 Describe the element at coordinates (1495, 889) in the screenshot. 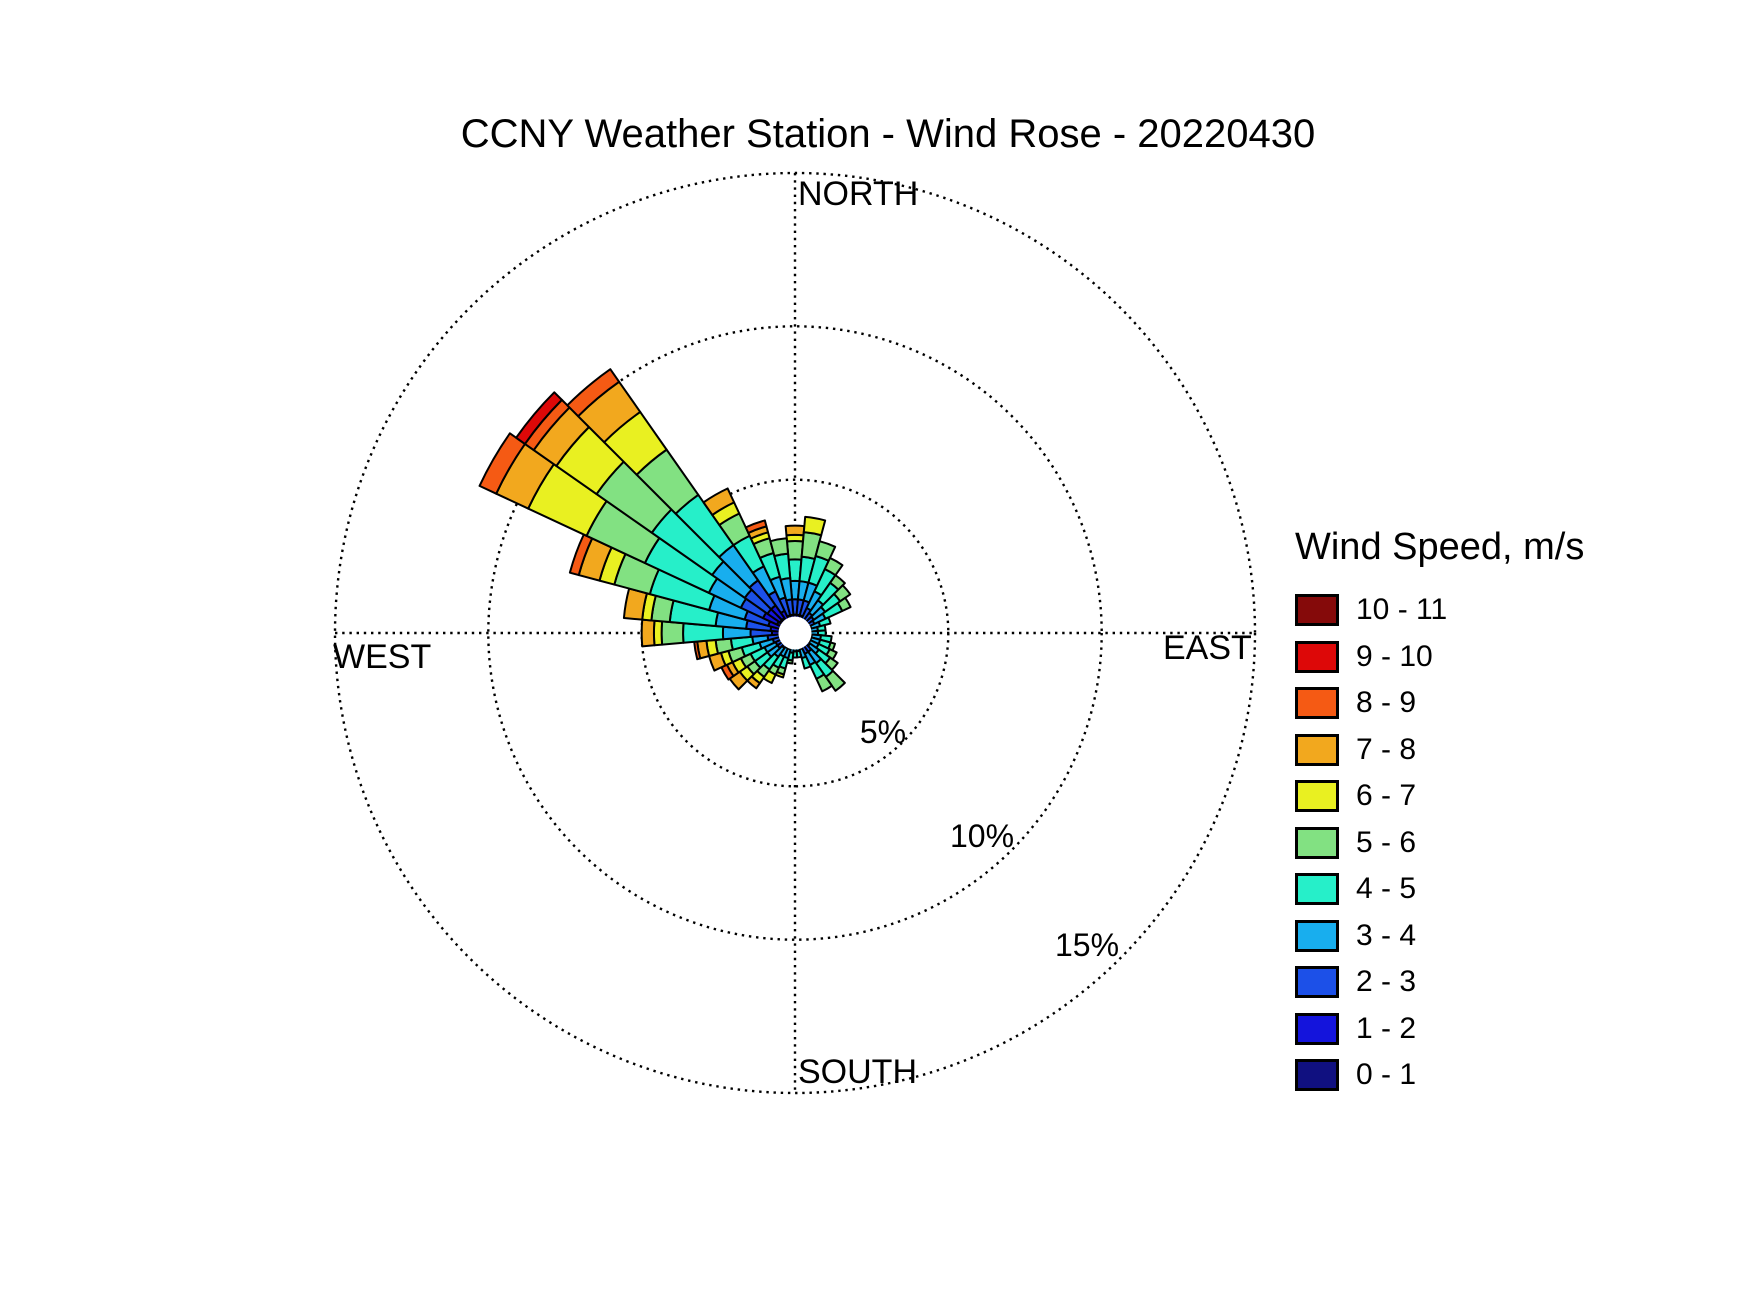

I see `legend-entry: 4 - 5` at that location.